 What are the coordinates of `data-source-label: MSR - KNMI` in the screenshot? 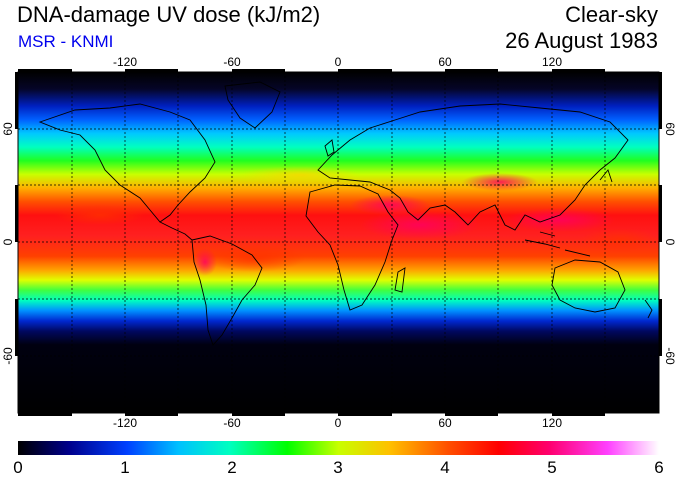 It's located at (66, 41).